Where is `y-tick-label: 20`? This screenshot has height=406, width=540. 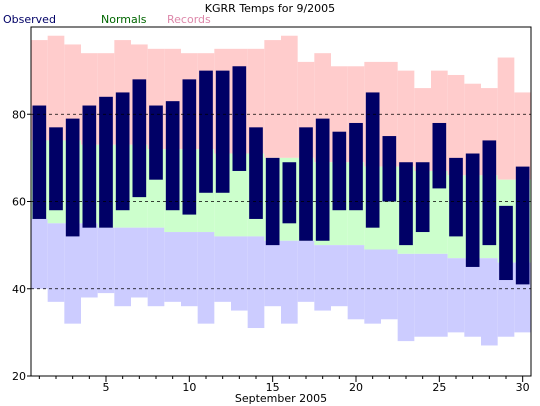
y-tick-label: 20 is located at coordinates (19, 376).